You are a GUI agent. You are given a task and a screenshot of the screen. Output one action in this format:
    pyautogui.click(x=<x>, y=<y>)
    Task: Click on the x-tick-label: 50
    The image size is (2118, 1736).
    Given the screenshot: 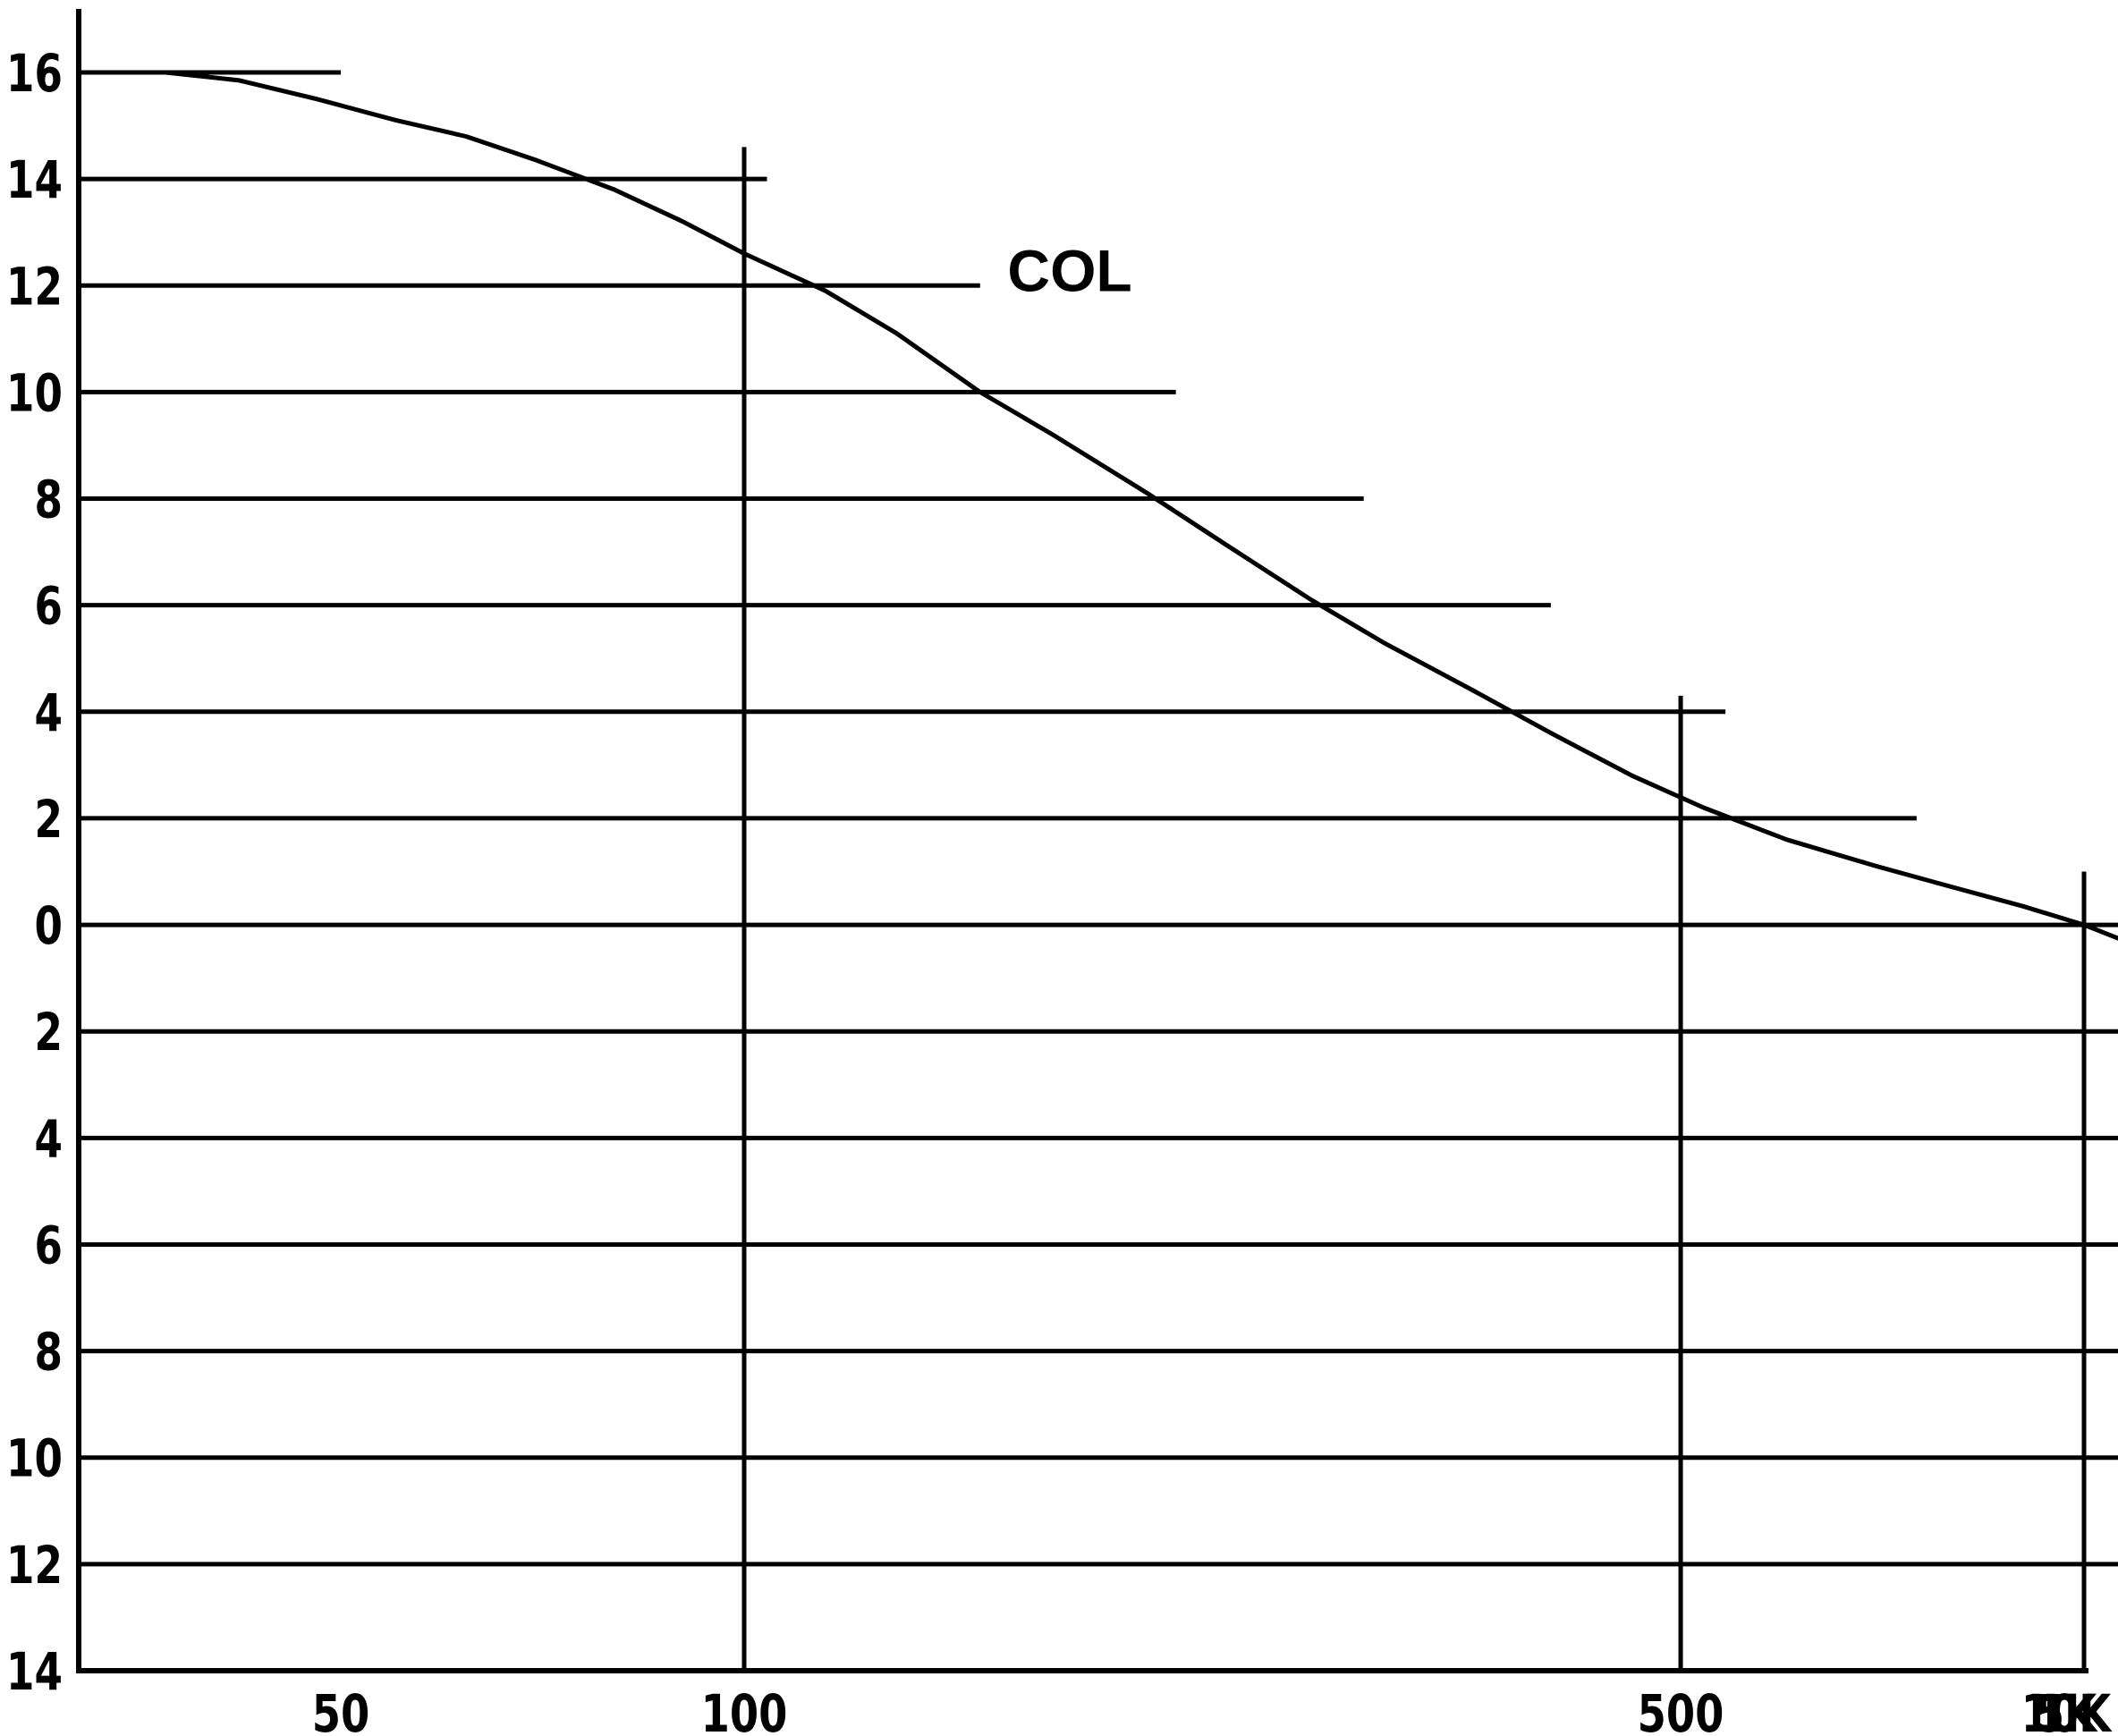 What is the action you would take?
    pyautogui.click(x=341, y=1710)
    